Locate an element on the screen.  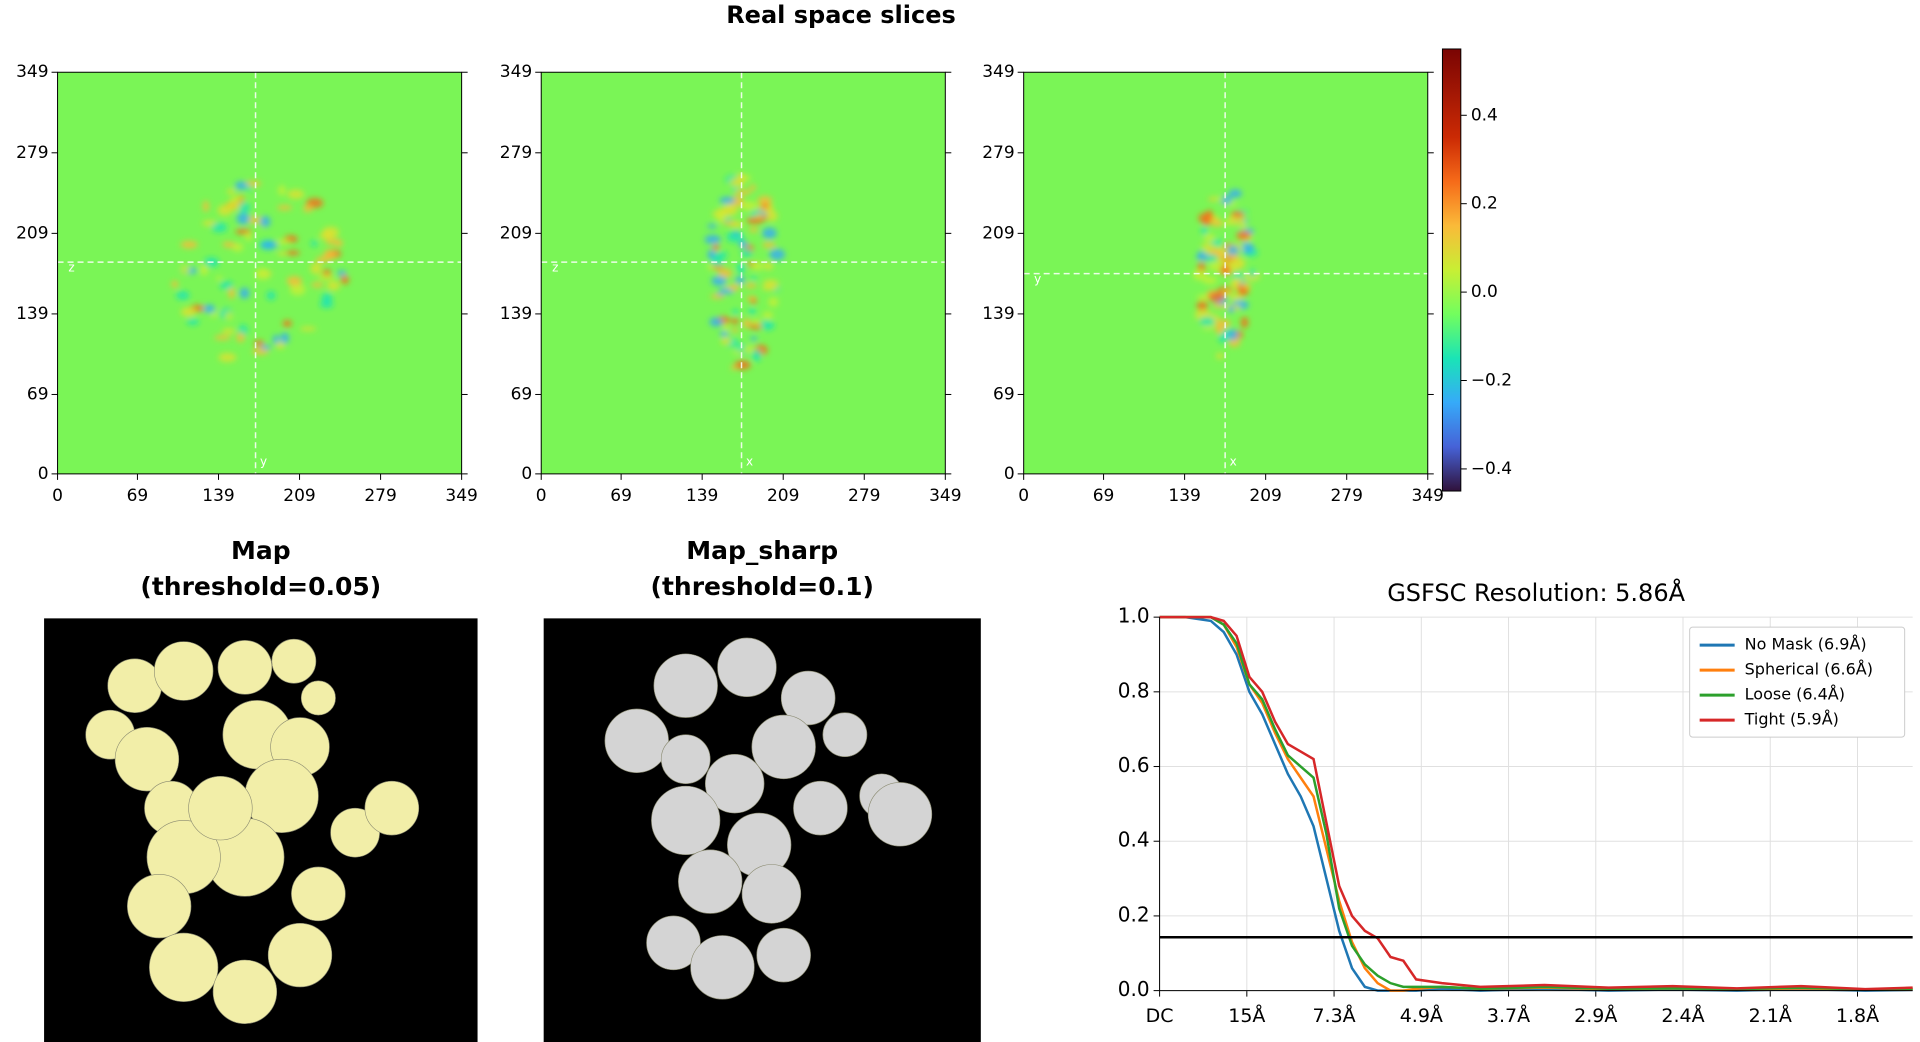
colorbar-tick-label: −0.2 is located at coordinates (1491, 381).